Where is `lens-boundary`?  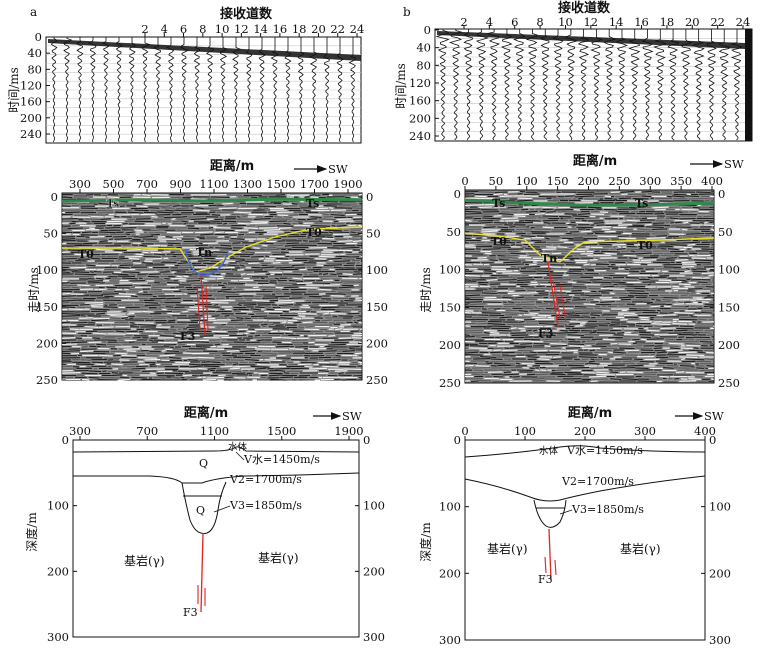 lens-boundary is located at coordinates (204, 507).